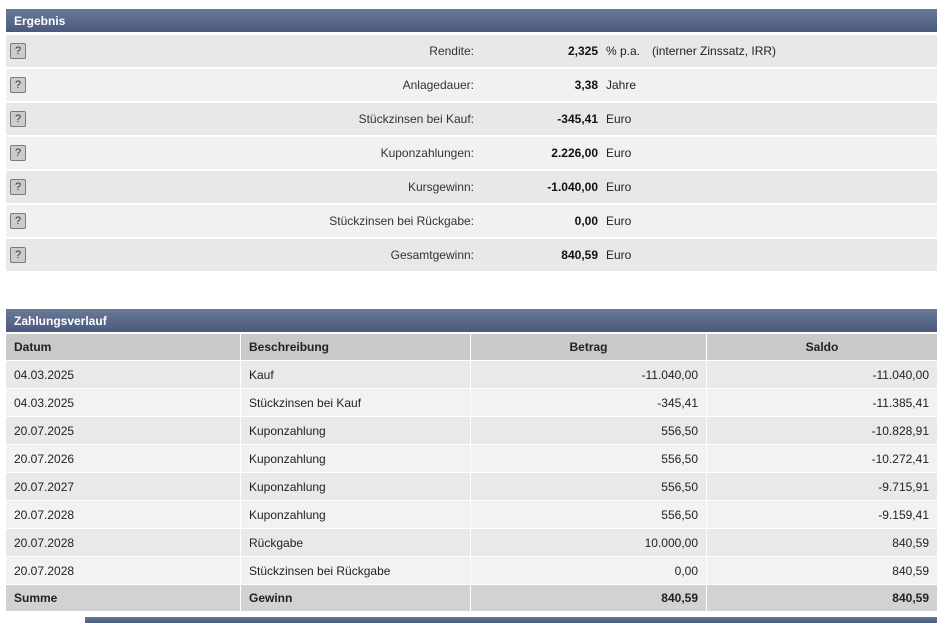  What do you see at coordinates (822, 347) in the screenshot?
I see `column-header-saldo: Saldo` at bounding box center [822, 347].